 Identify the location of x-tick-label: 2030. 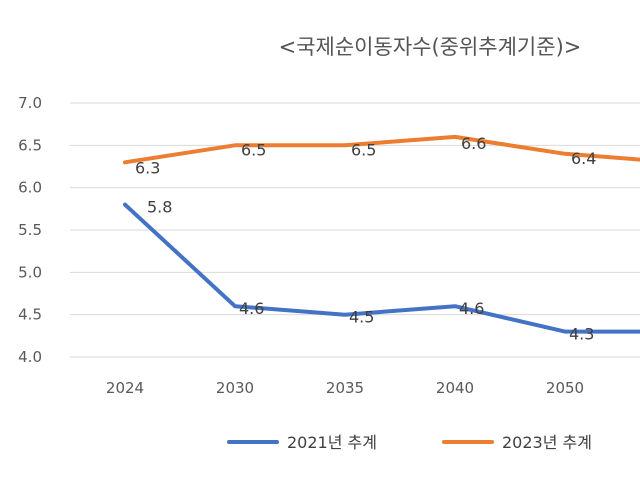
(235, 388).